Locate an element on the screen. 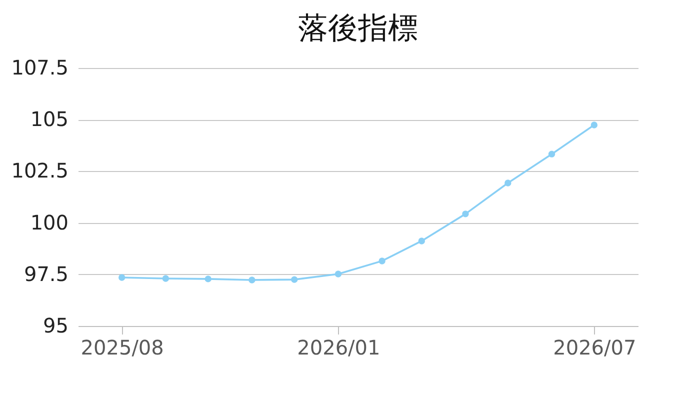 Image resolution: width=700 pixels, height=400 pixels. chart-title: 落後指標 is located at coordinates (358, 28).